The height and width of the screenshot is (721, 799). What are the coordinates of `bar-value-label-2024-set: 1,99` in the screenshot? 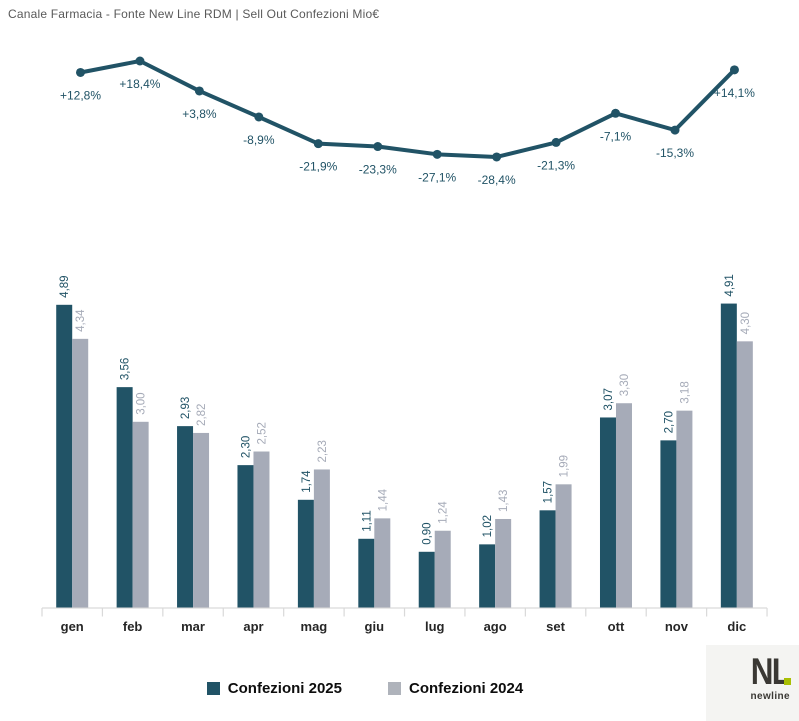 It's located at (565, 466).